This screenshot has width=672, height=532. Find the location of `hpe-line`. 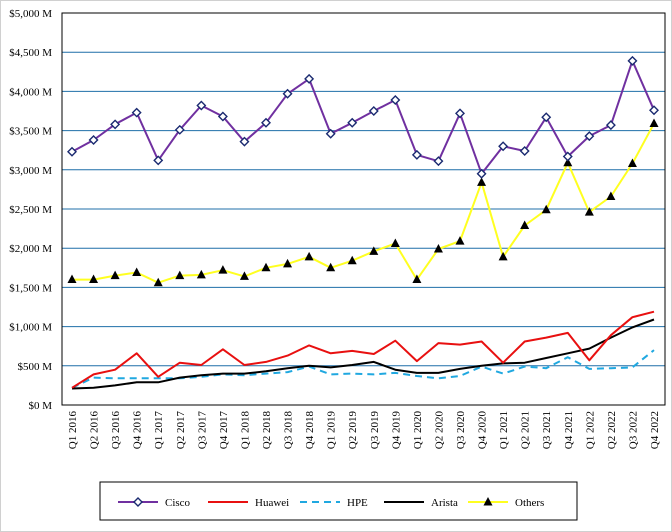

hpe-line is located at coordinates (363, 369).